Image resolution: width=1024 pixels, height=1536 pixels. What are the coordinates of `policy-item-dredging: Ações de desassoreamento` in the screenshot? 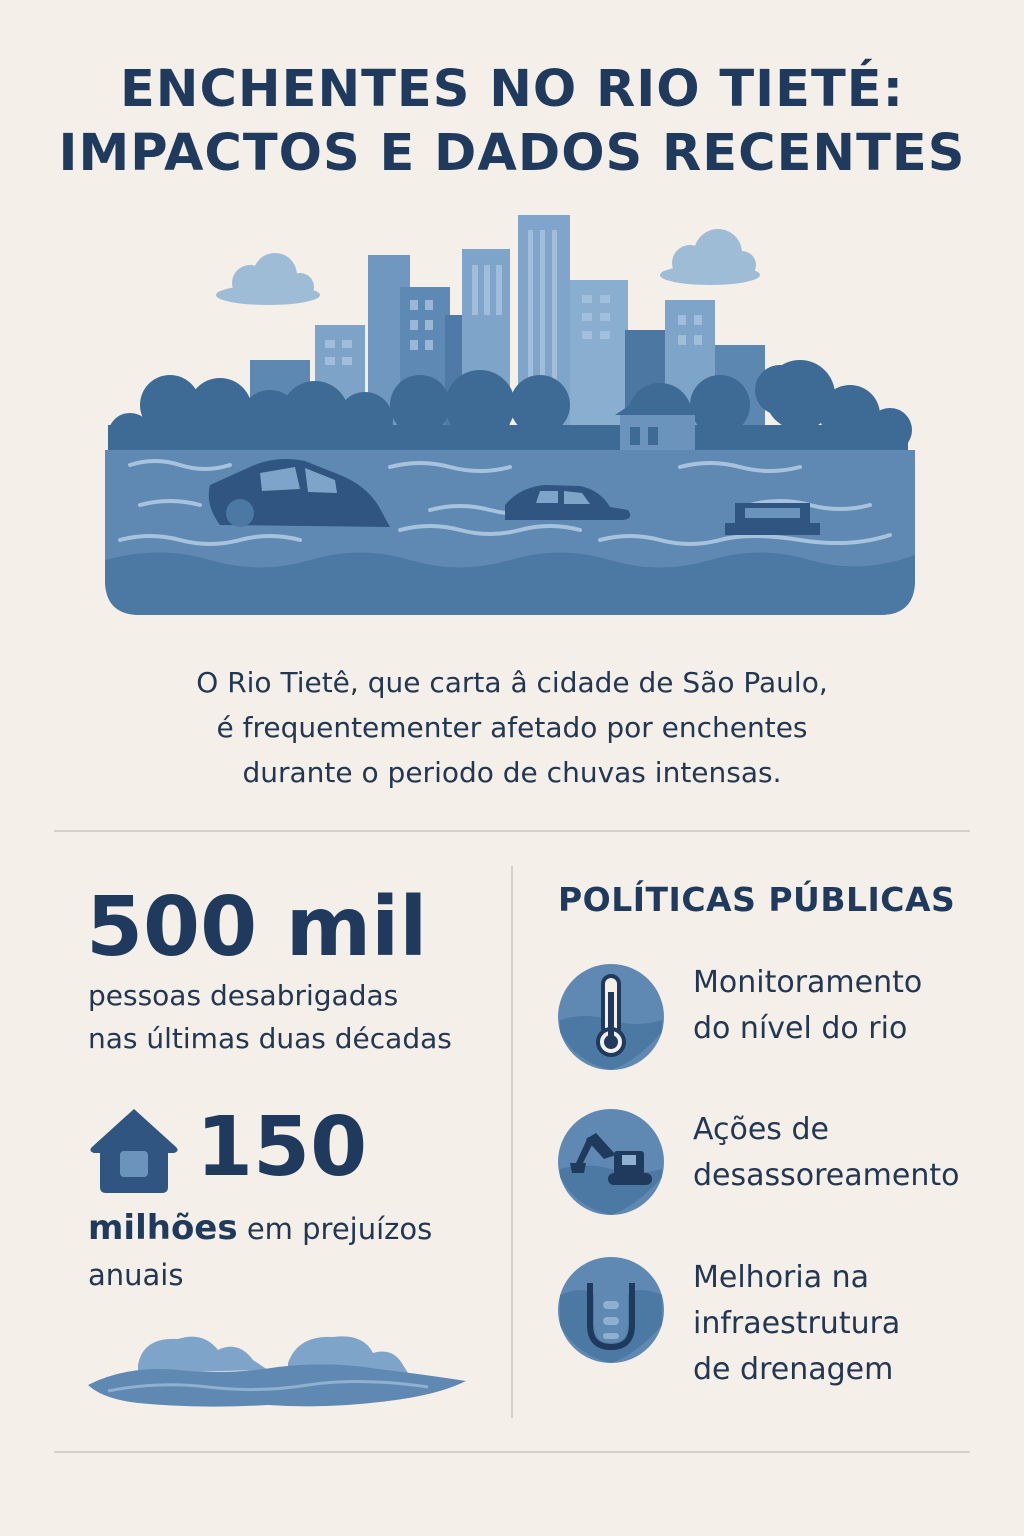 It's located at (776, 1162).